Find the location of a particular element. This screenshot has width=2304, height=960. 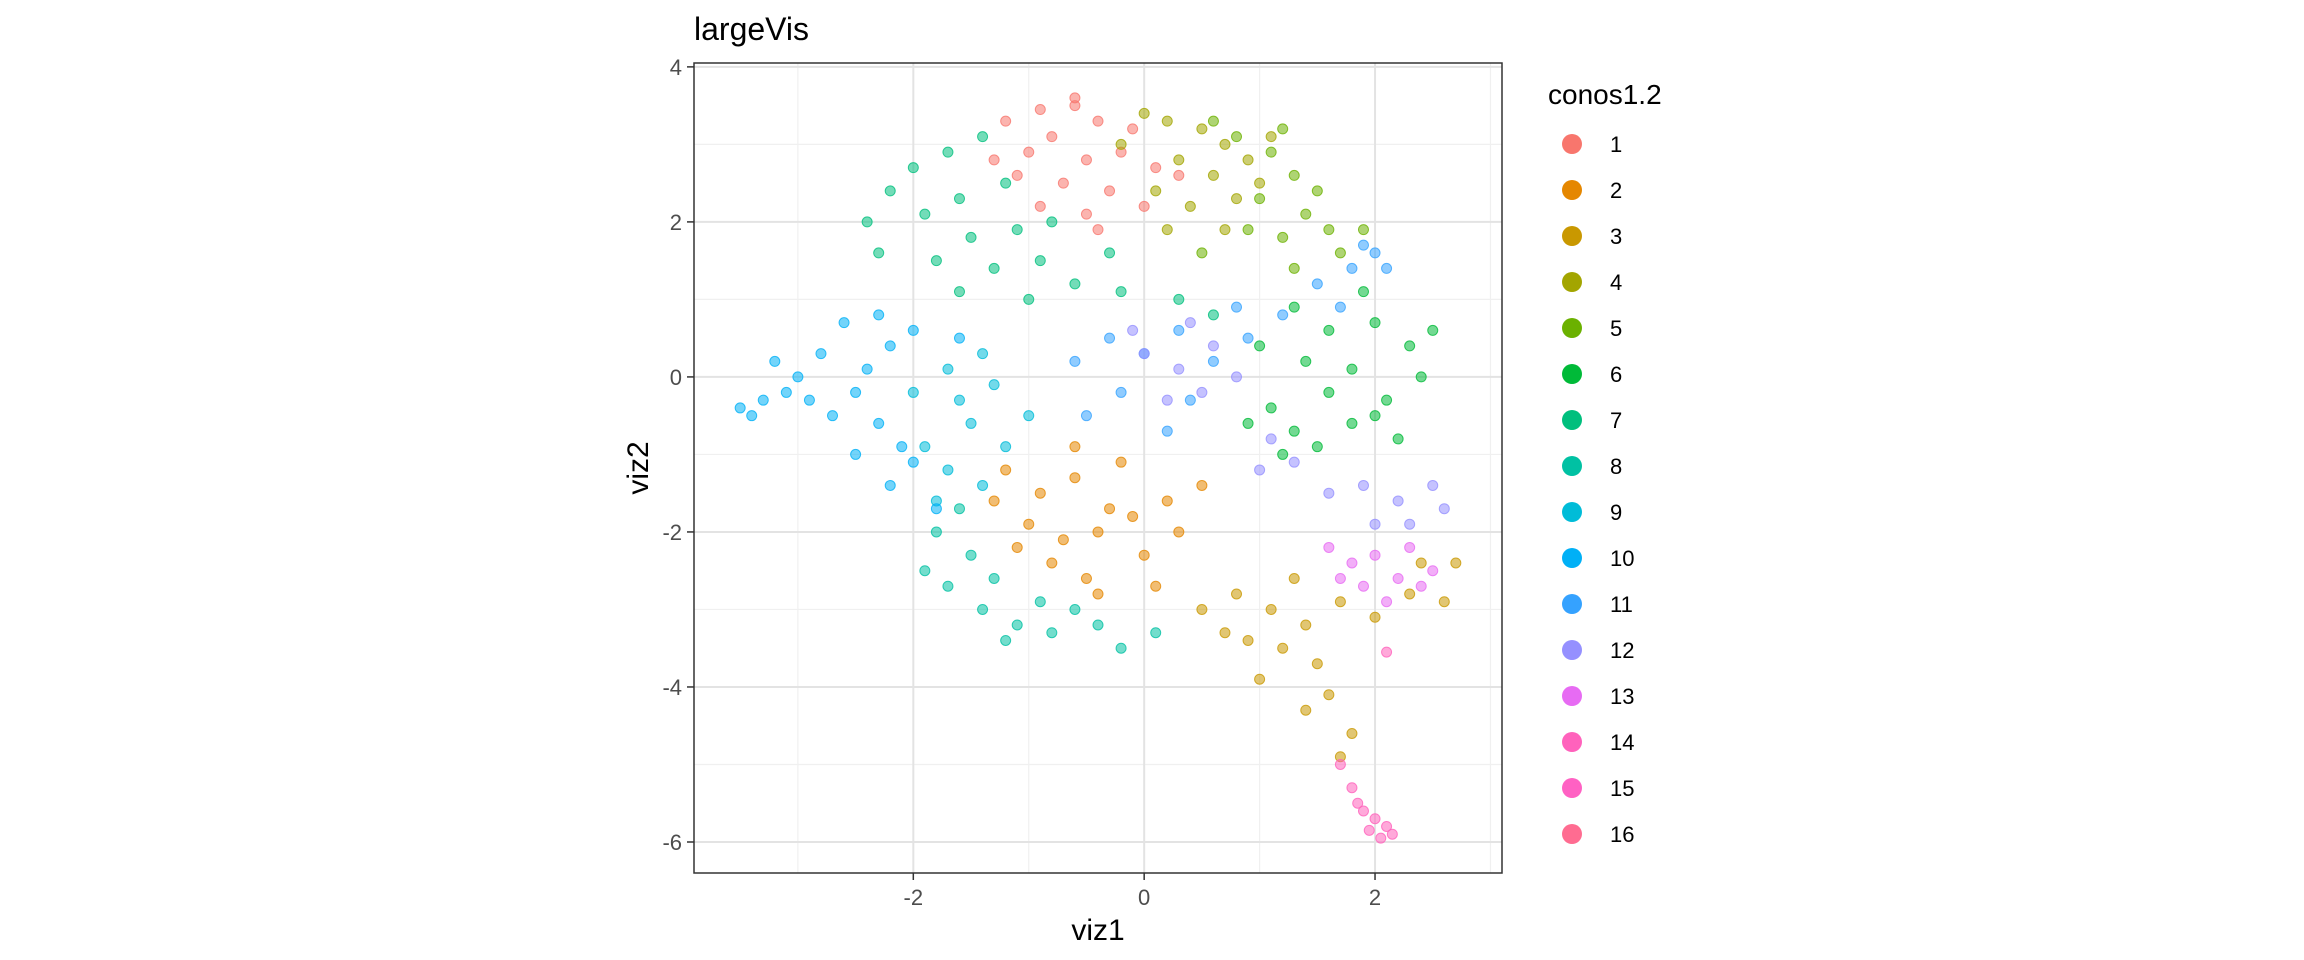

legend-item: 9 is located at coordinates (1592, 512).